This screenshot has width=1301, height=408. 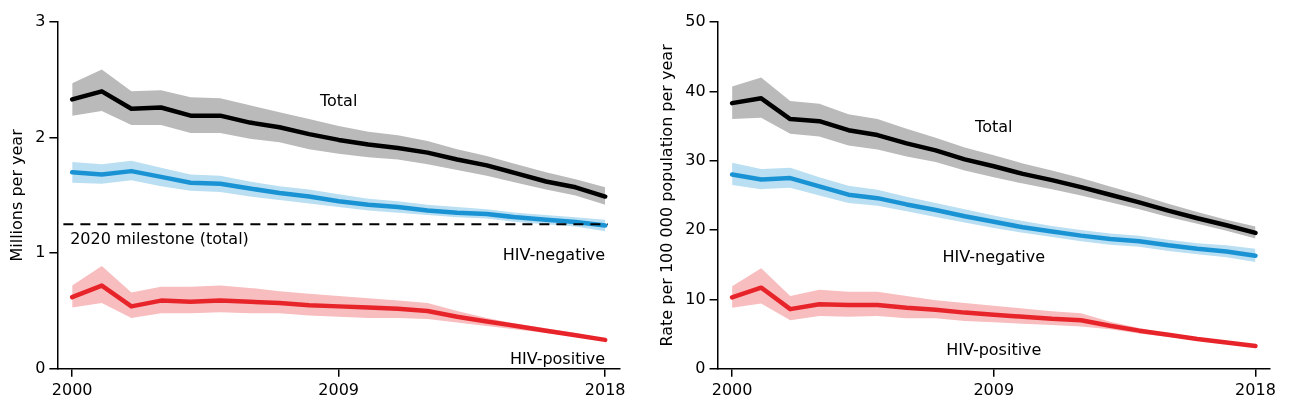 I want to click on y-axis-title: Millions per year, so click(x=16, y=195).